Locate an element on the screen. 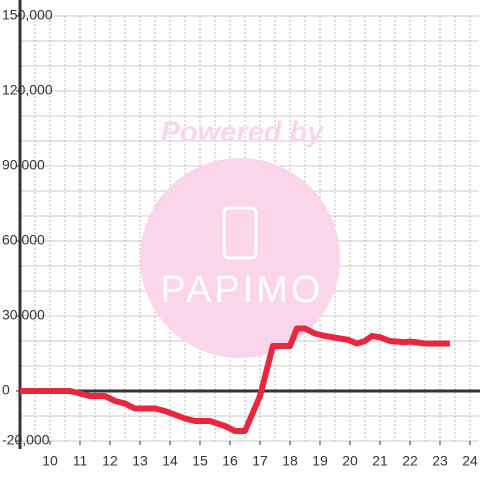  x-tick-label: 24 is located at coordinates (470, 461).